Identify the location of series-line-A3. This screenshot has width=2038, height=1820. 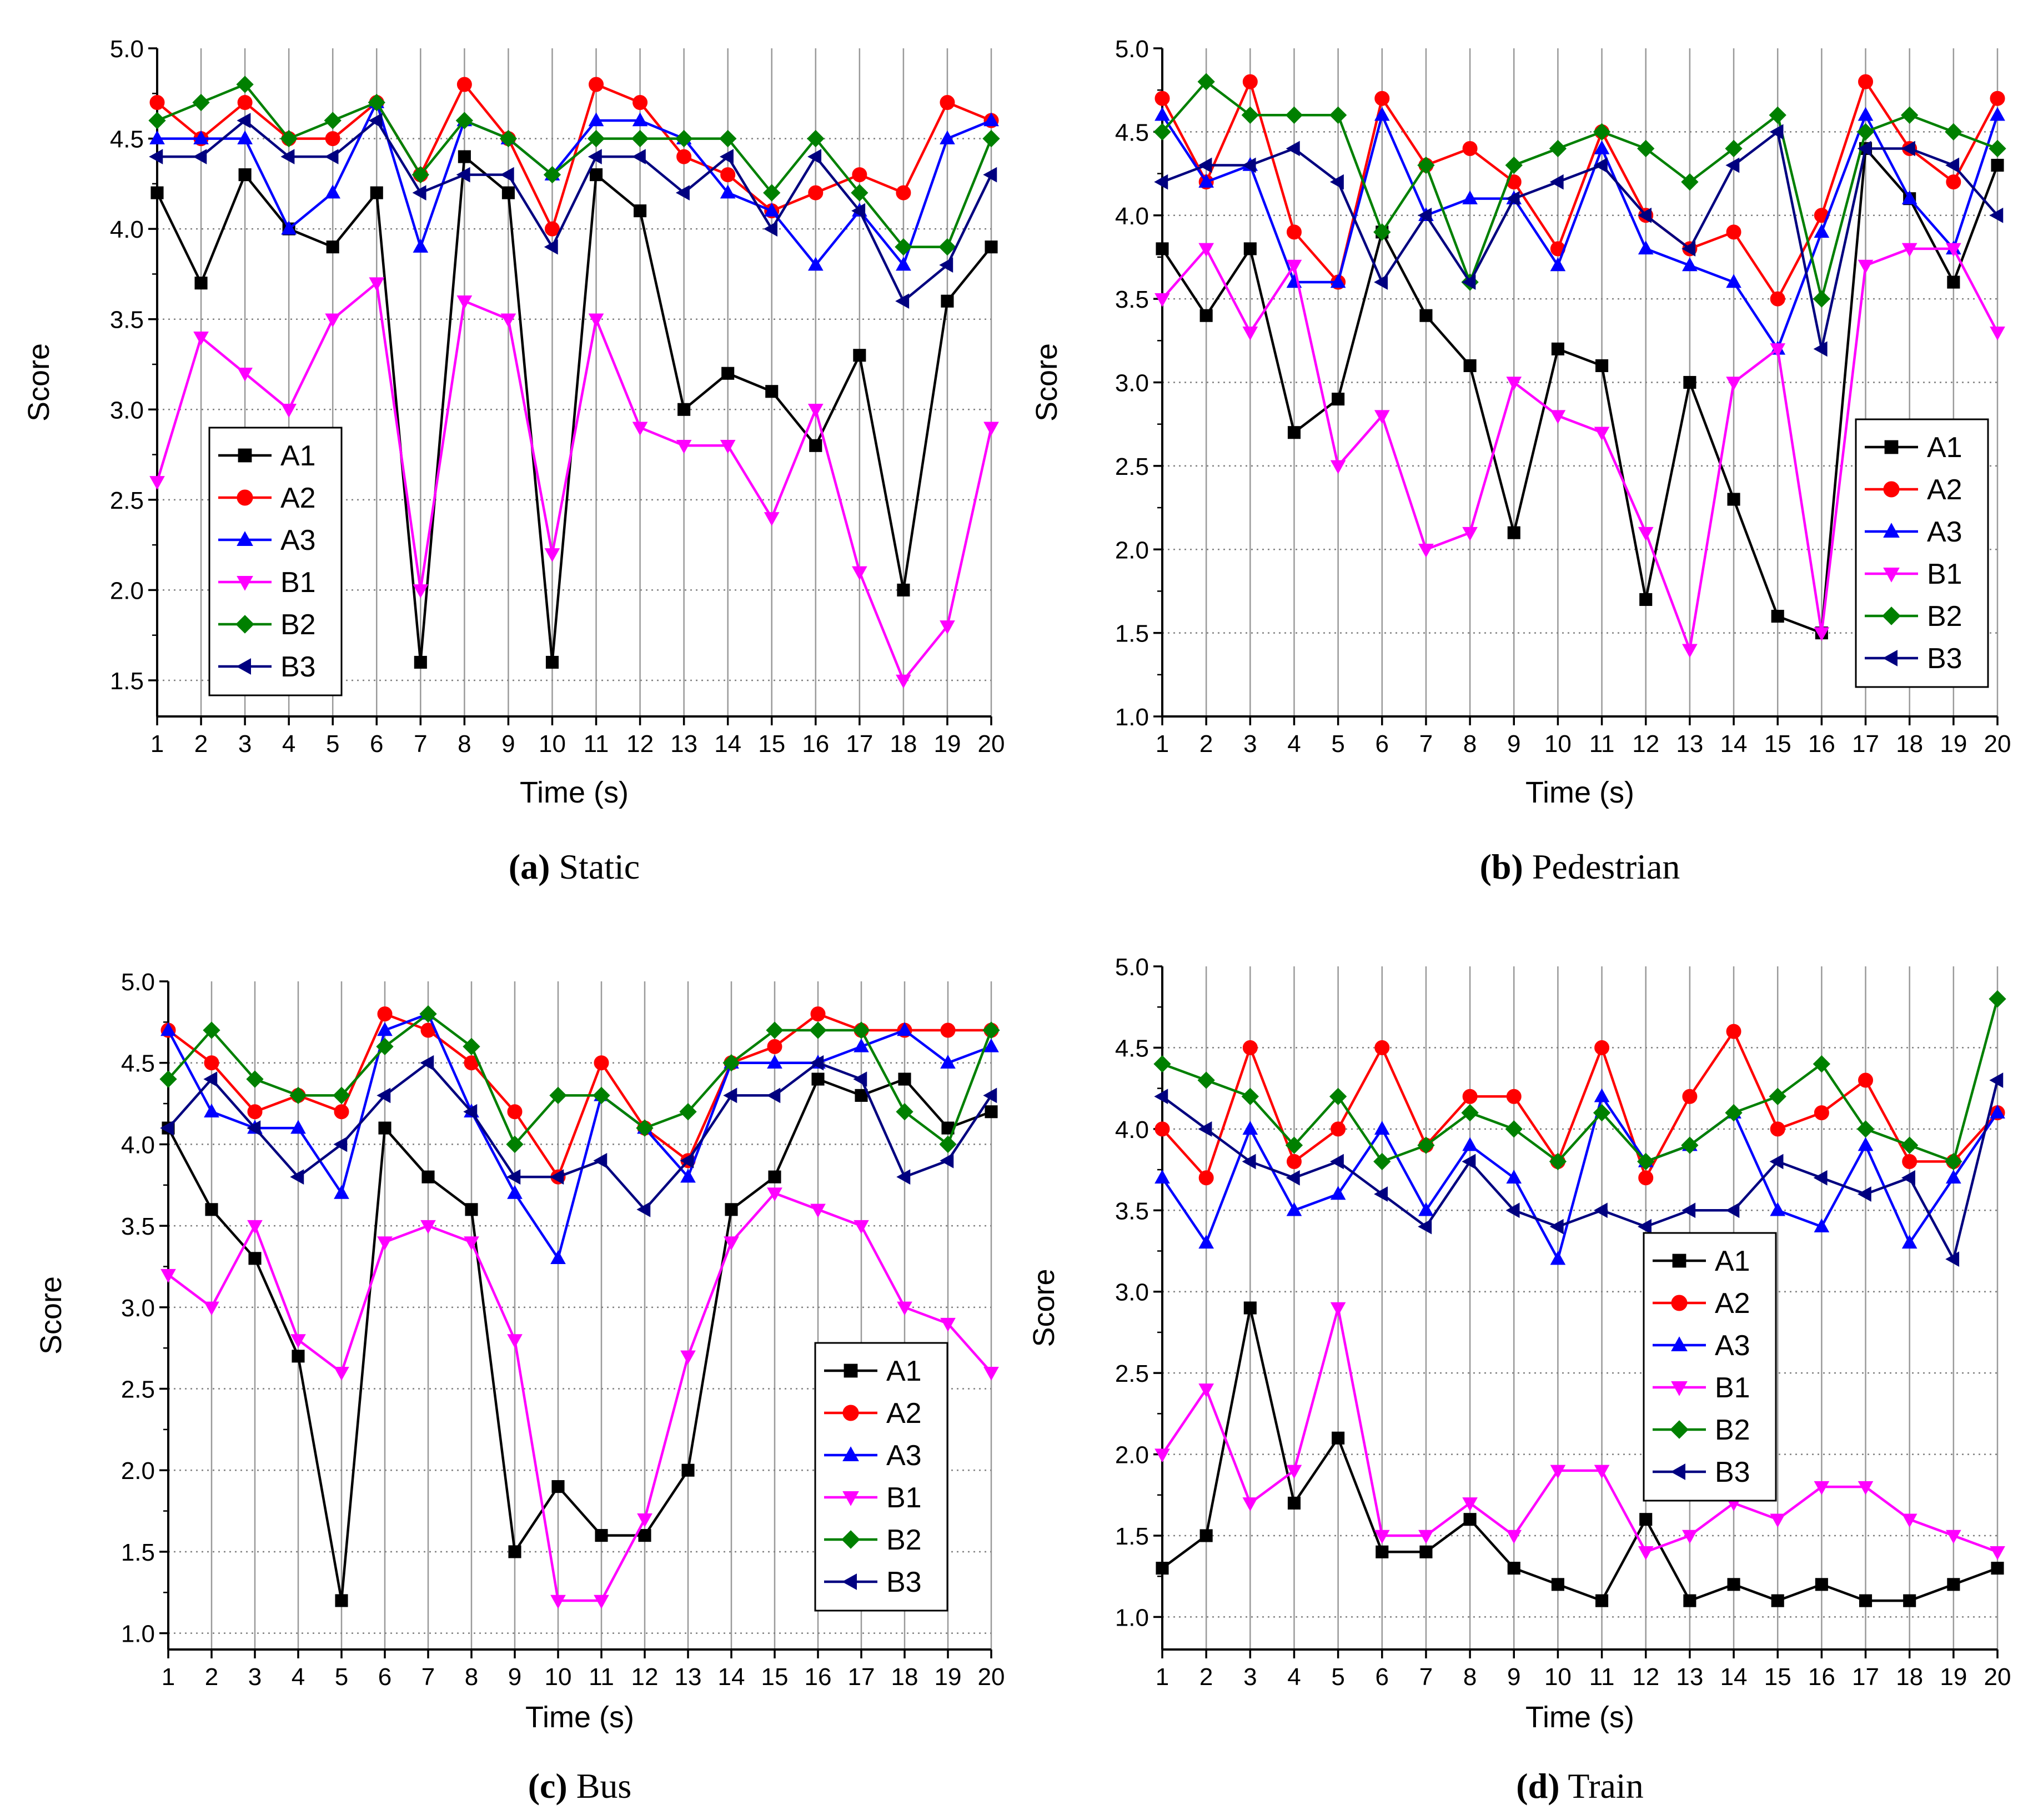
(1580, 232).